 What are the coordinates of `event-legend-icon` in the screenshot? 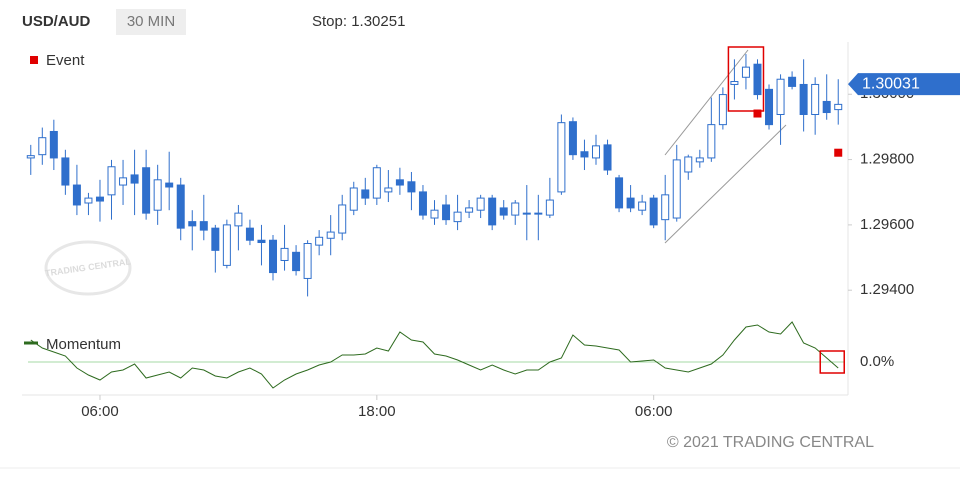 It's located at (34, 60).